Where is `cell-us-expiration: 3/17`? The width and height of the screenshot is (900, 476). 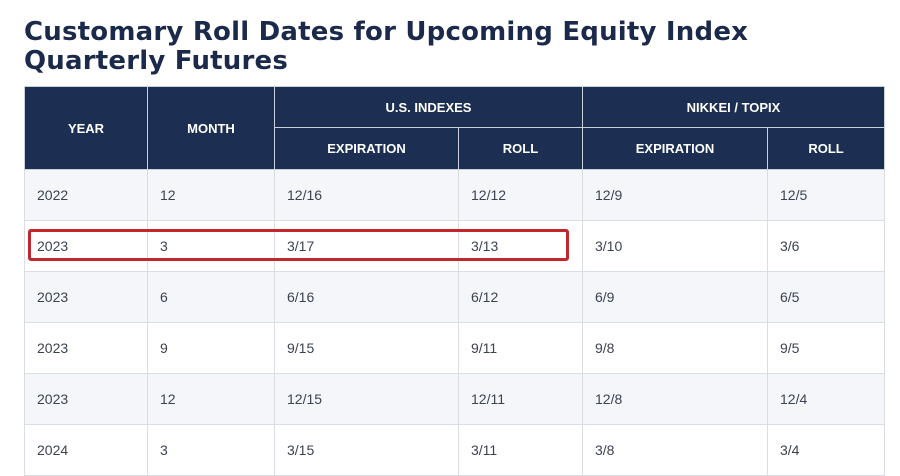 cell-us-expiration: 3/17 is located at coordinates (366, 246).